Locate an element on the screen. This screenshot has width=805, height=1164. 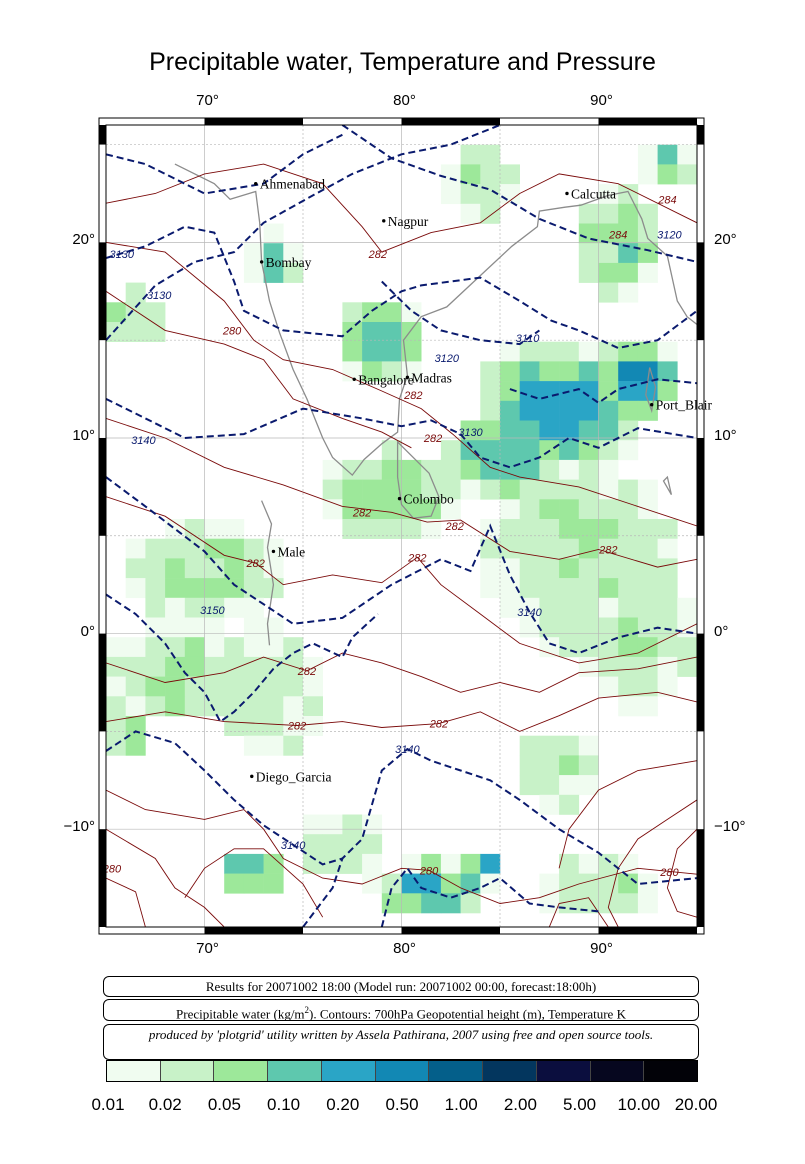
city-label: Bangalore is located at coordinates (385, 379).